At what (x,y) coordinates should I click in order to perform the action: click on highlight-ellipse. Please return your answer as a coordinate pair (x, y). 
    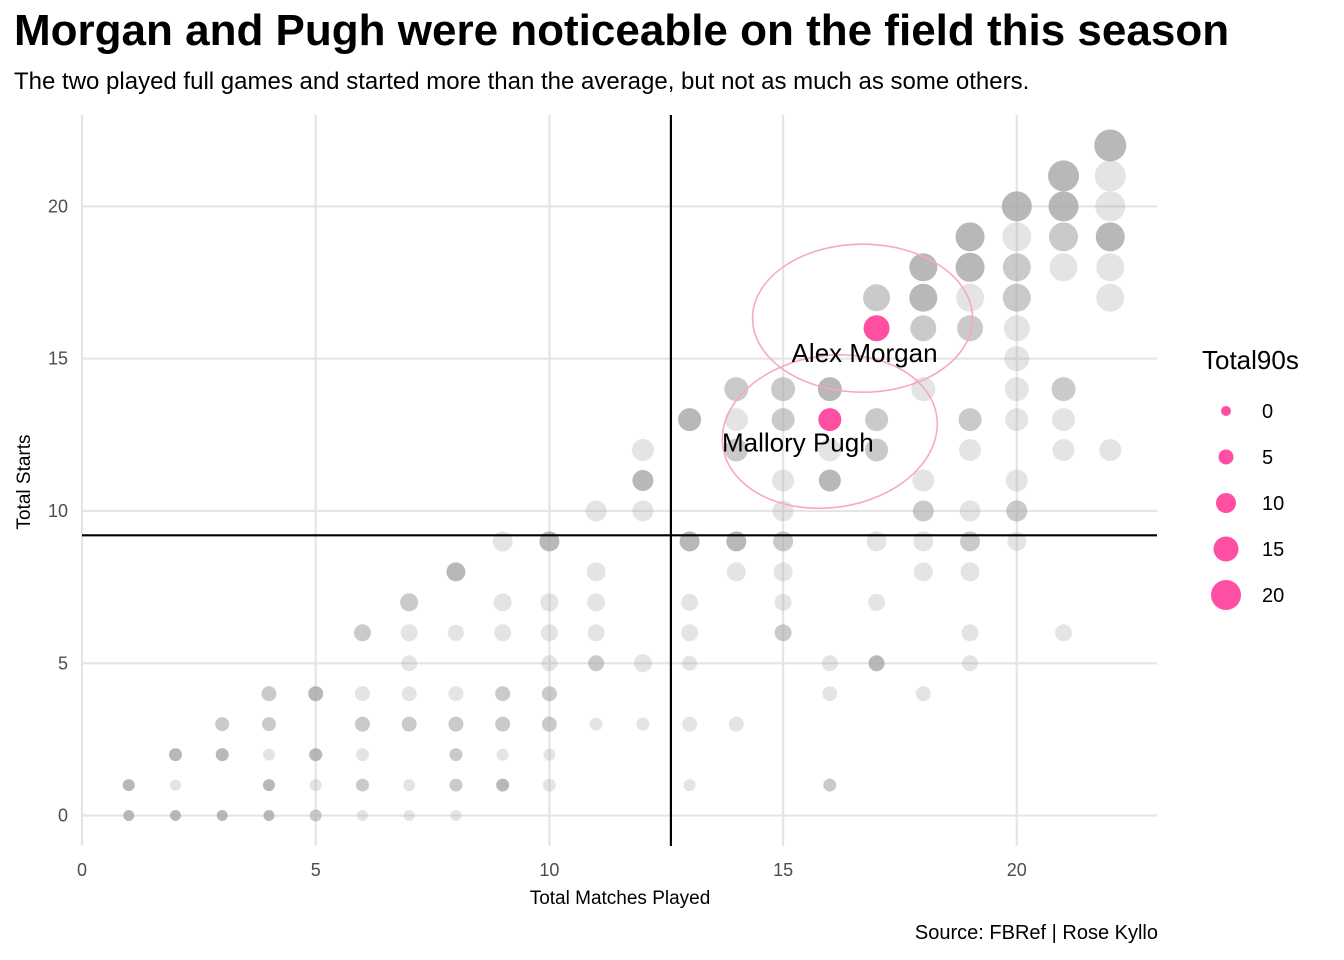
    Looking at the image, I should click on (830, 432).